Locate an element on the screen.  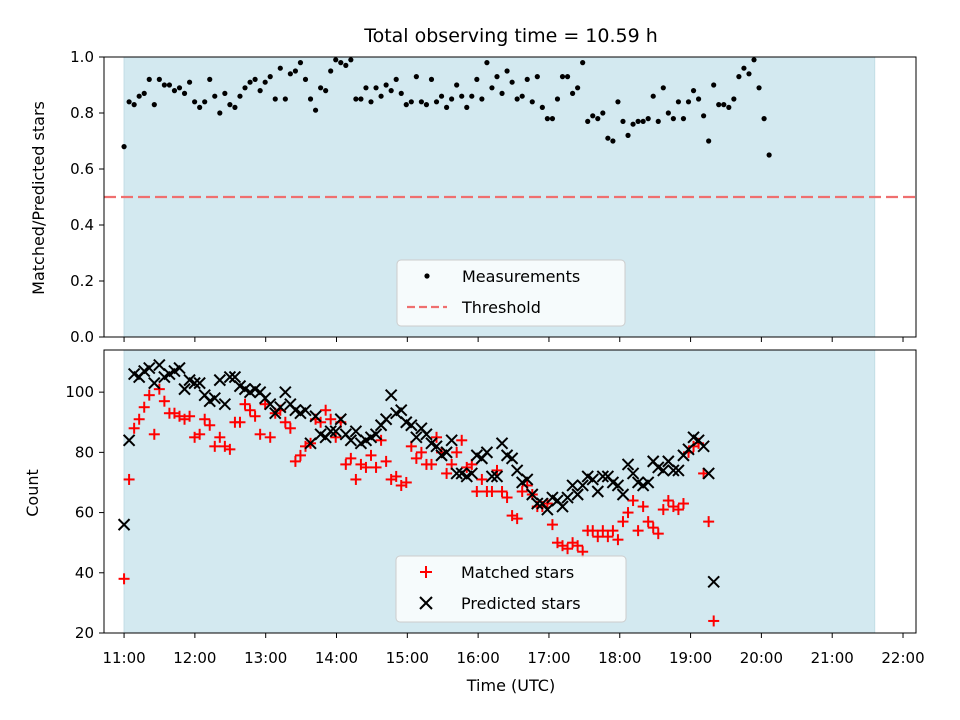
y-tick-label-ratio: 0.6 is located at coordinates (82, 169).